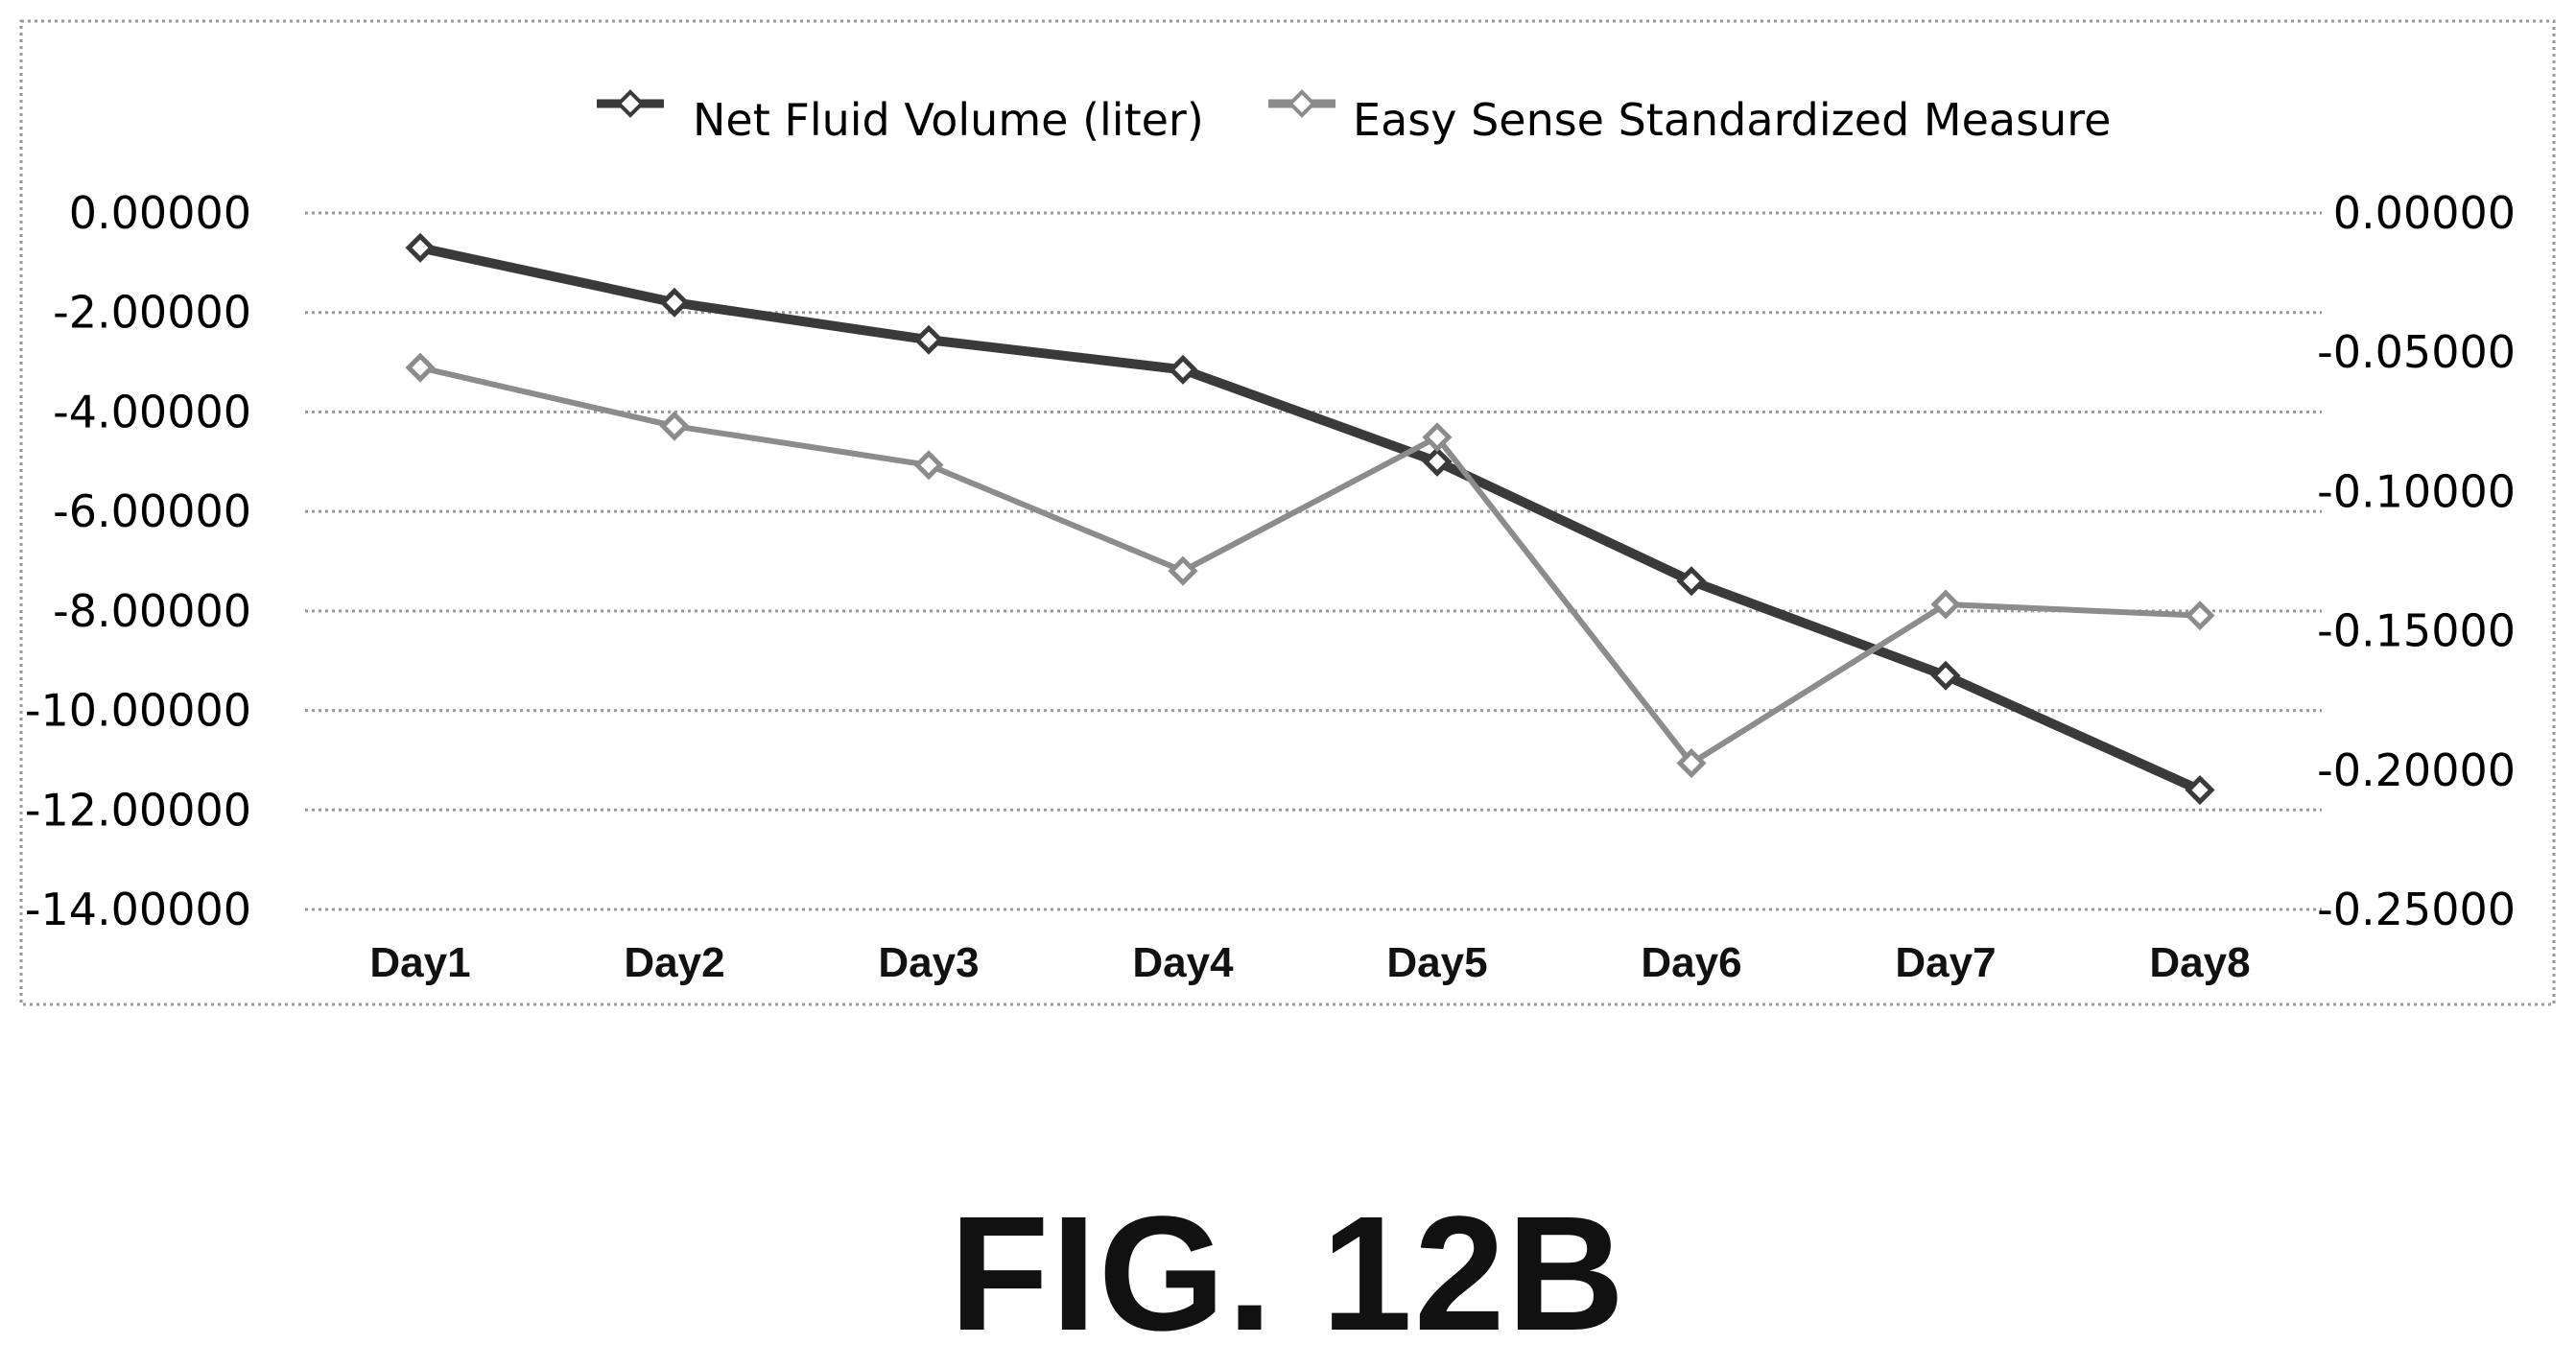  What do you see at coordinates (420, 962) in the screenshot?
I see `x-tick-label: Day1` at bounding box center [420, 962].